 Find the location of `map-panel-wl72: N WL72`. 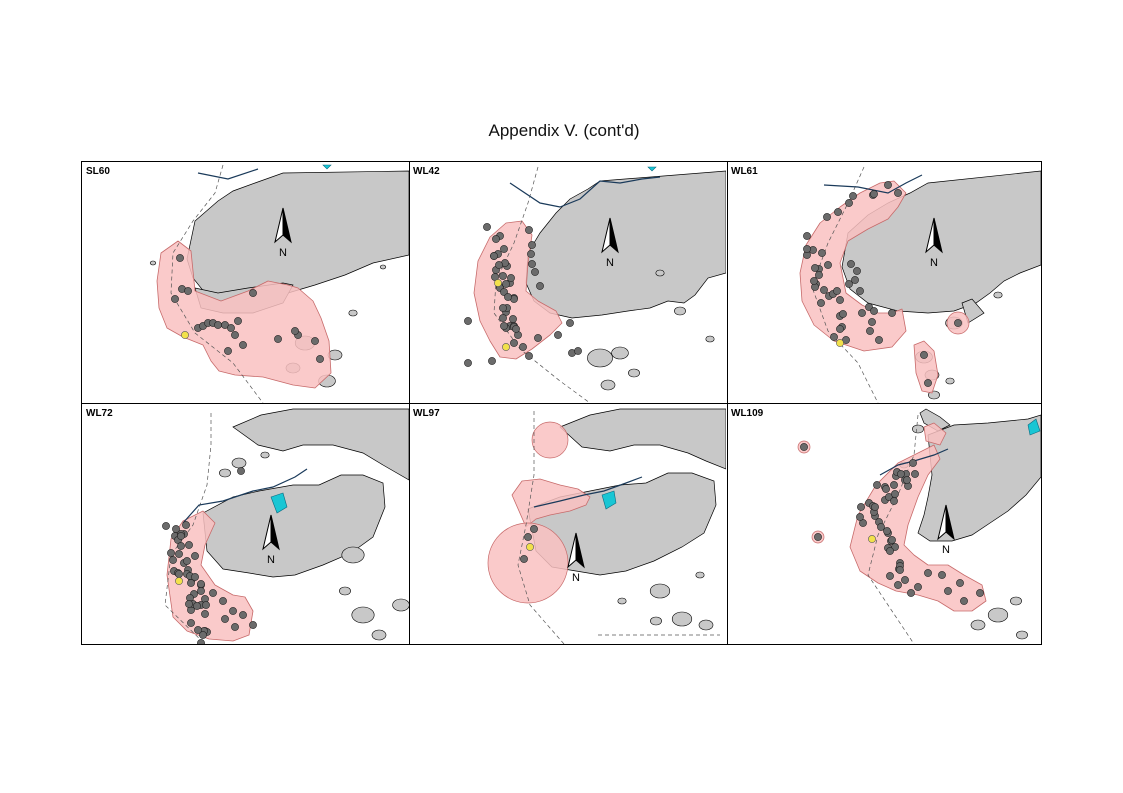

map-panel-wl72: N WL72 is located at coordinates (246, 524).